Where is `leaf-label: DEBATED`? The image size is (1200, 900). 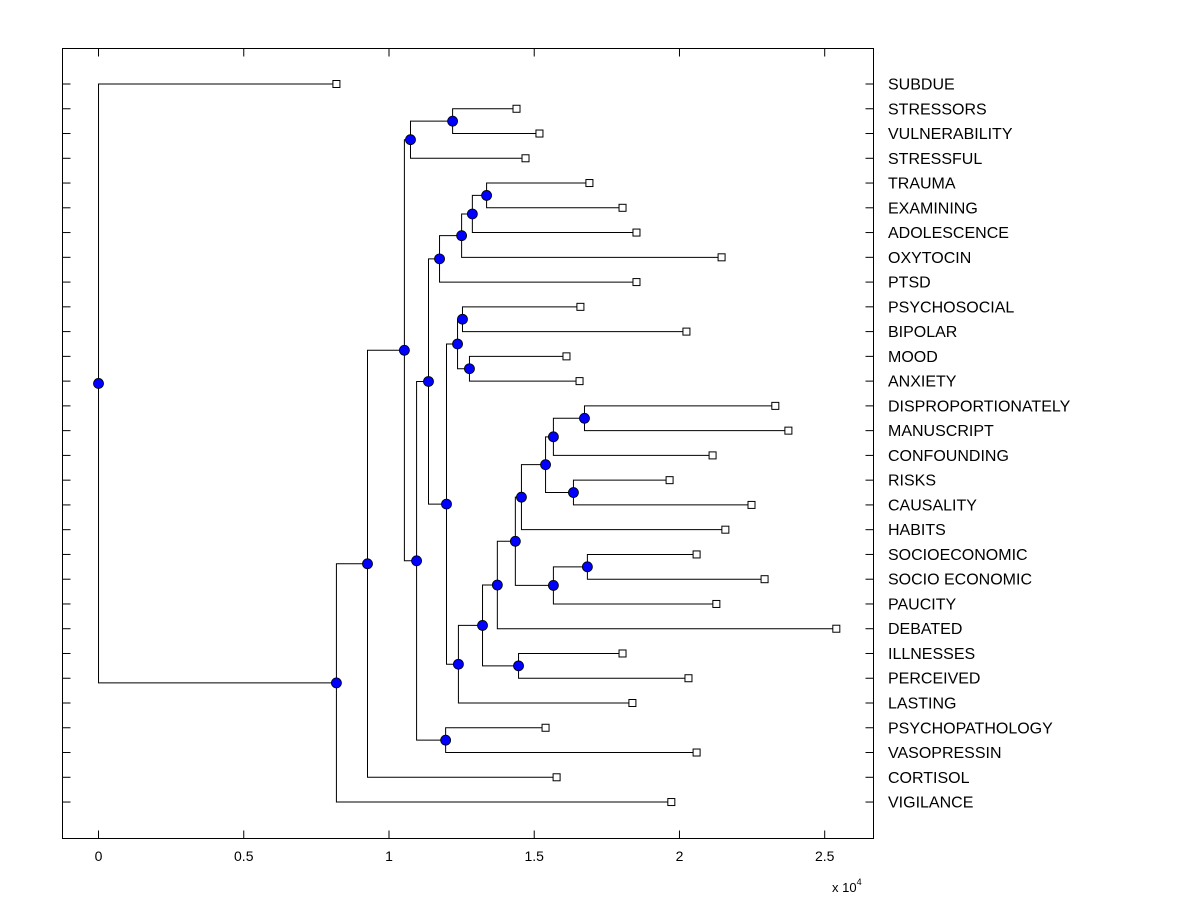 leaf-label: DEBATED is located at coordinates (925, 629).